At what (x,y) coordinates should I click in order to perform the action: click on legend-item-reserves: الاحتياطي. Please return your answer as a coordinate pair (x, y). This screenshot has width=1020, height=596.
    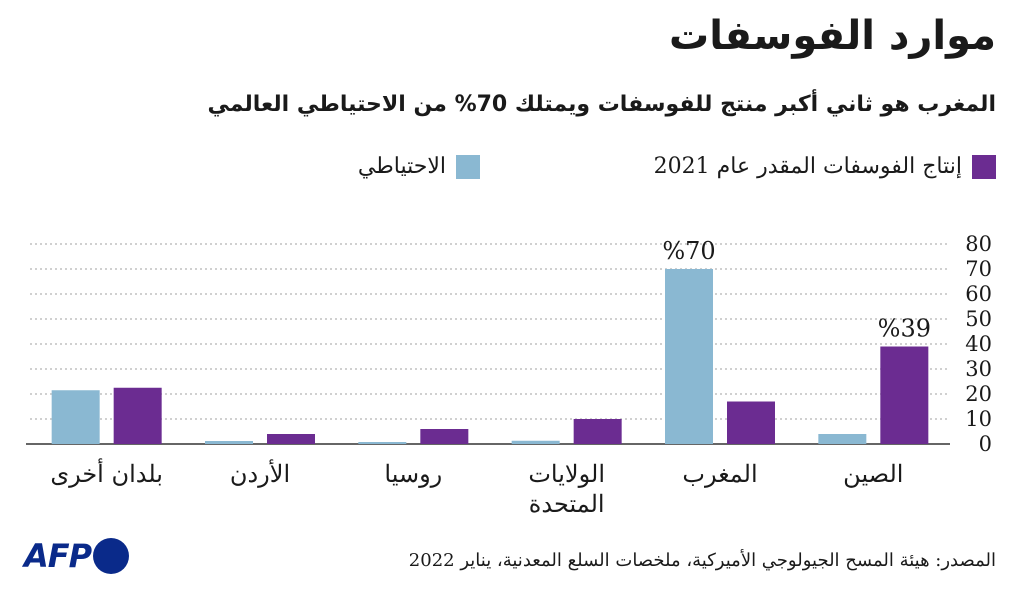
    Looking at the image, I should click on (419, 166).